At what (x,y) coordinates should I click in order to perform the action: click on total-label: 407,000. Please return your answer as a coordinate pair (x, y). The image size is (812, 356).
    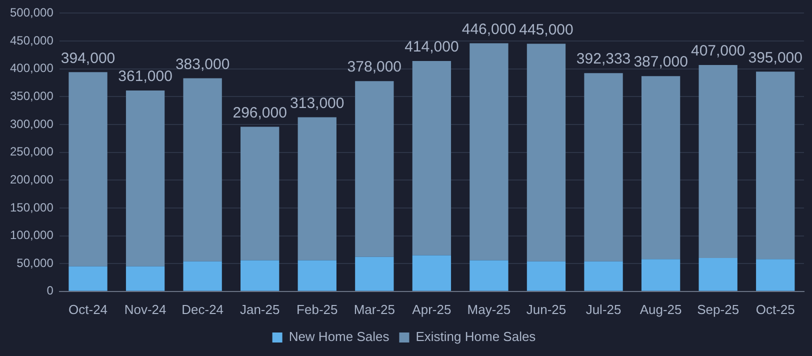
    Looking at the image, I should click on (718, 51).